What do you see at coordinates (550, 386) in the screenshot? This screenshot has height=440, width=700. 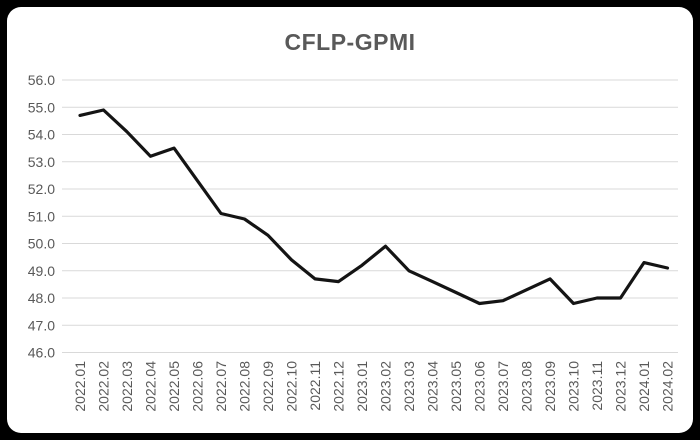 I see `x-tick-label: 2023.09` at bounding box center [550, 386].